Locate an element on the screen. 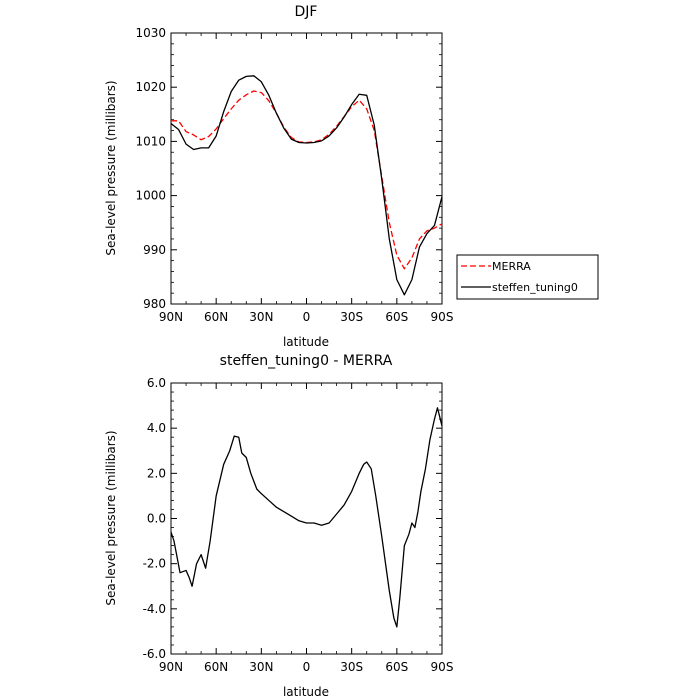  y-tick-label: 2.0 is located at coordinates (156, 473).